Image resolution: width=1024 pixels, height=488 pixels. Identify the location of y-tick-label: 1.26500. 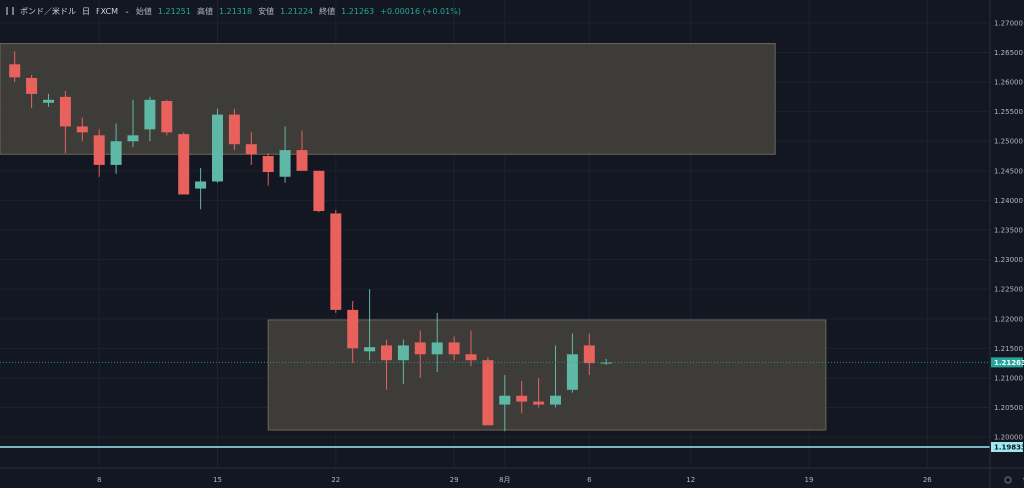
(1008, 53).